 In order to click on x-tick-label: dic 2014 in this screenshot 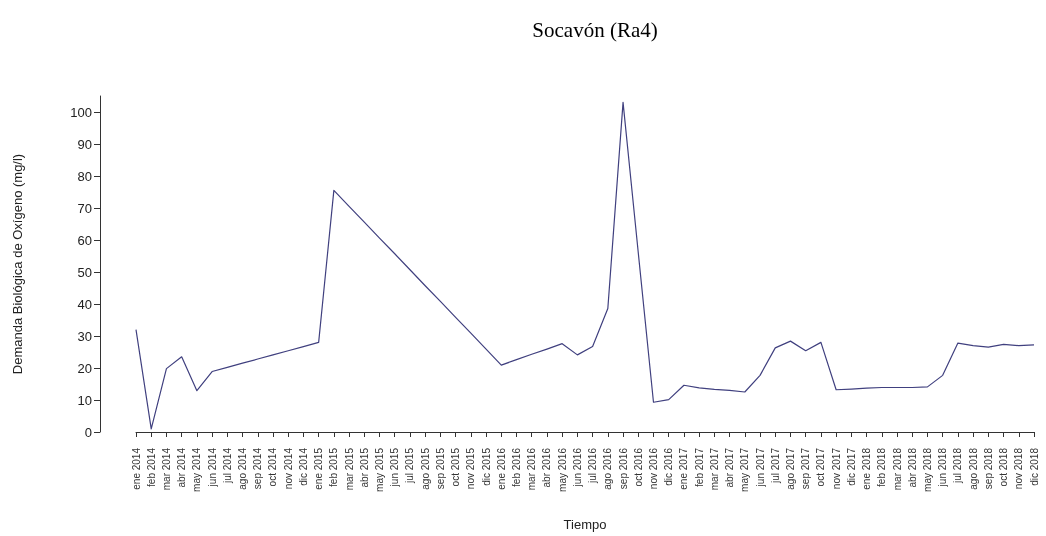, I will do `click(303, 466)`.